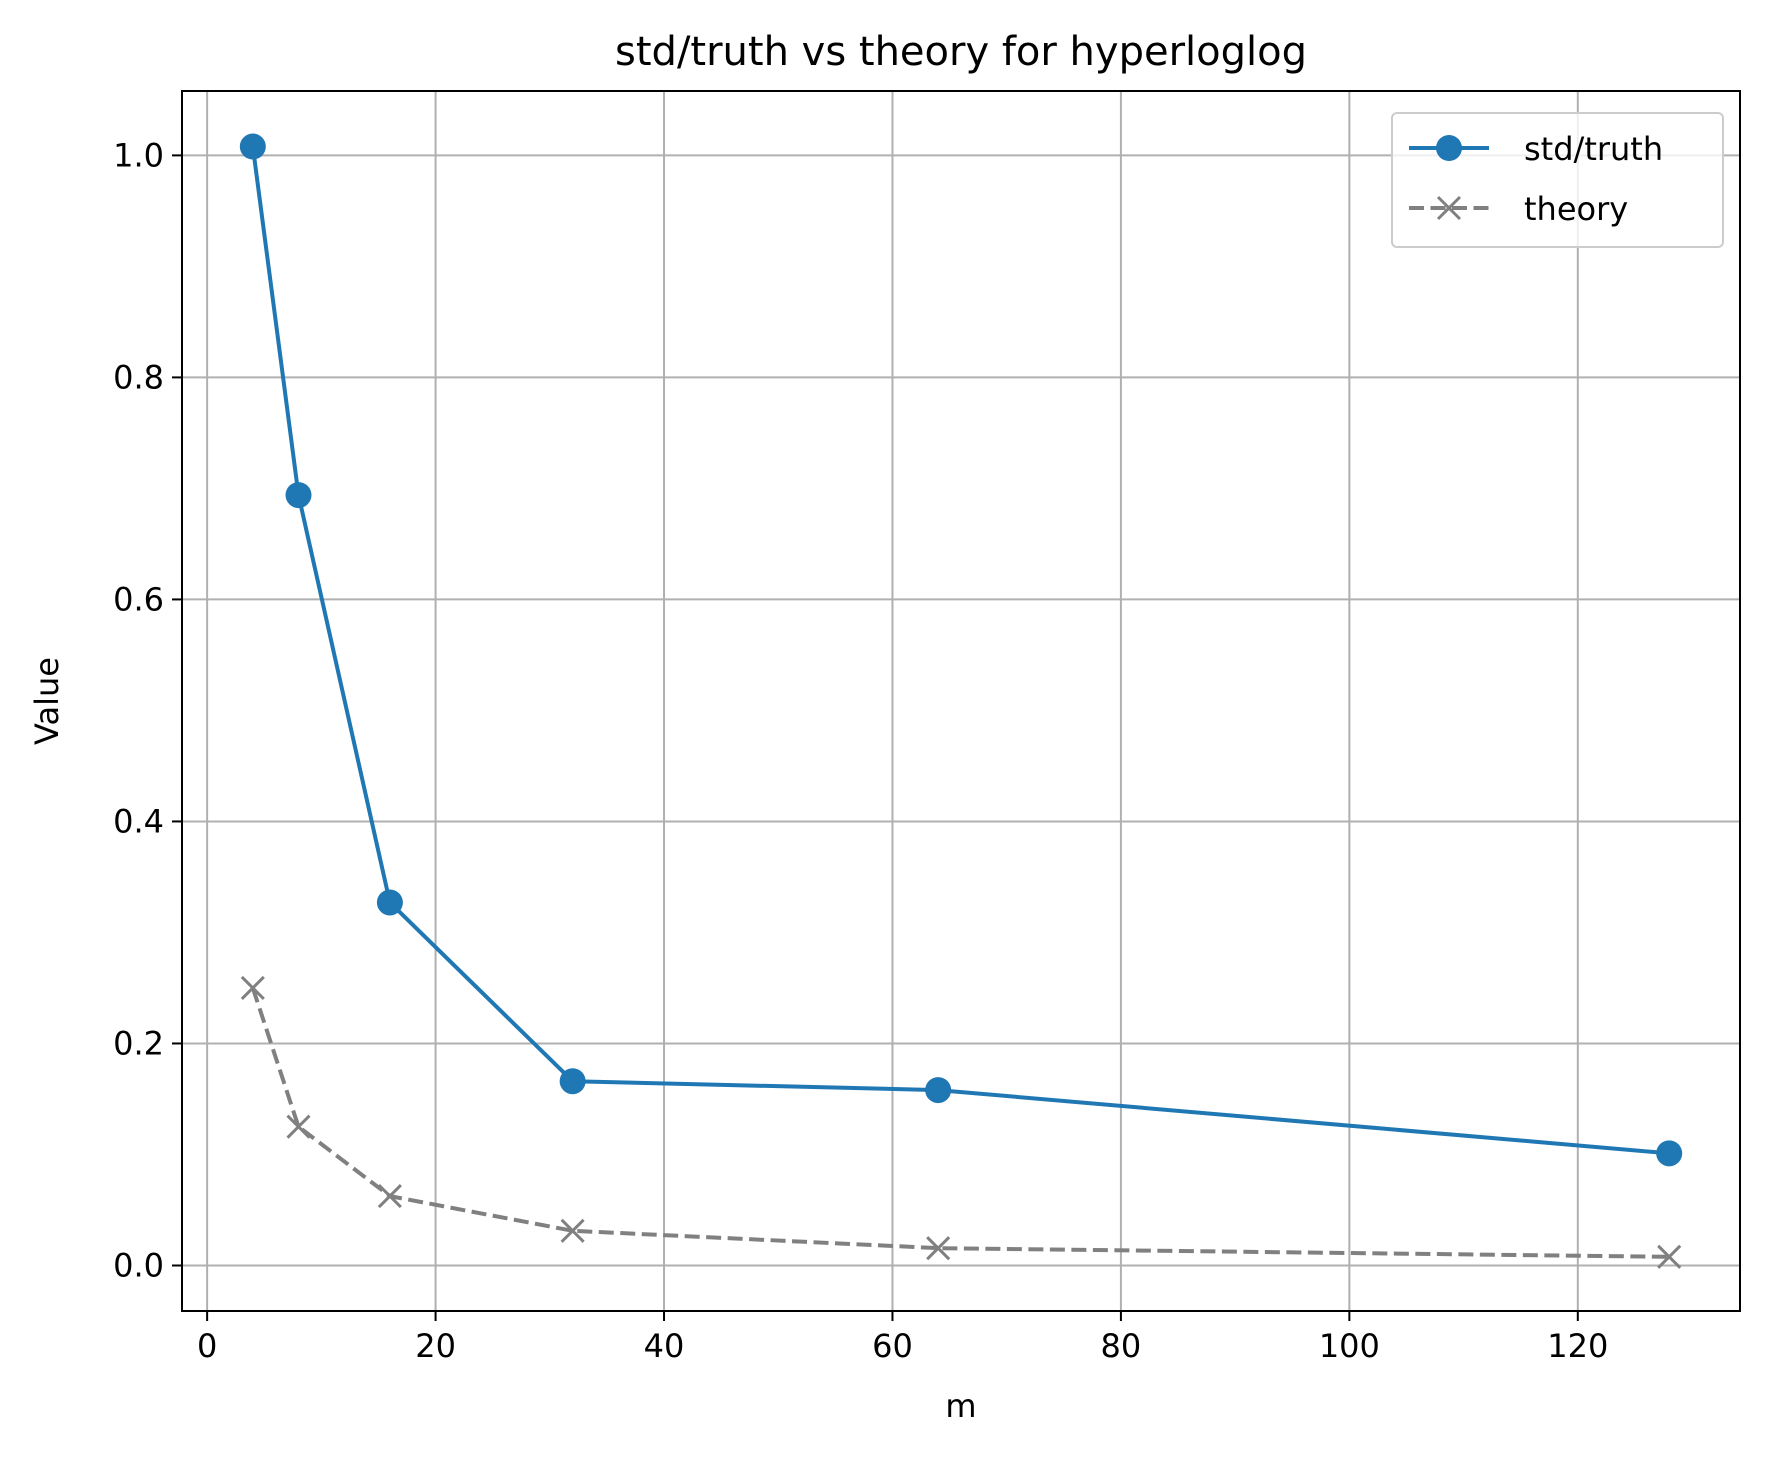 The image size is (1768, 1464). What do you see at coordinates (1349, 1346) in the screenshot?
I see `x-tick-label: 100` at bounding box center [1349, 1346].